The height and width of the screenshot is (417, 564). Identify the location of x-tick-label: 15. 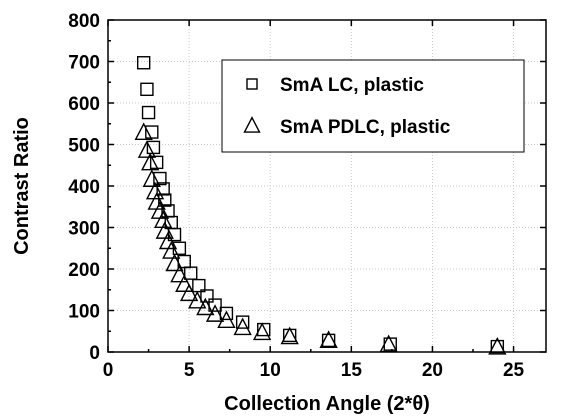
(352, 370).